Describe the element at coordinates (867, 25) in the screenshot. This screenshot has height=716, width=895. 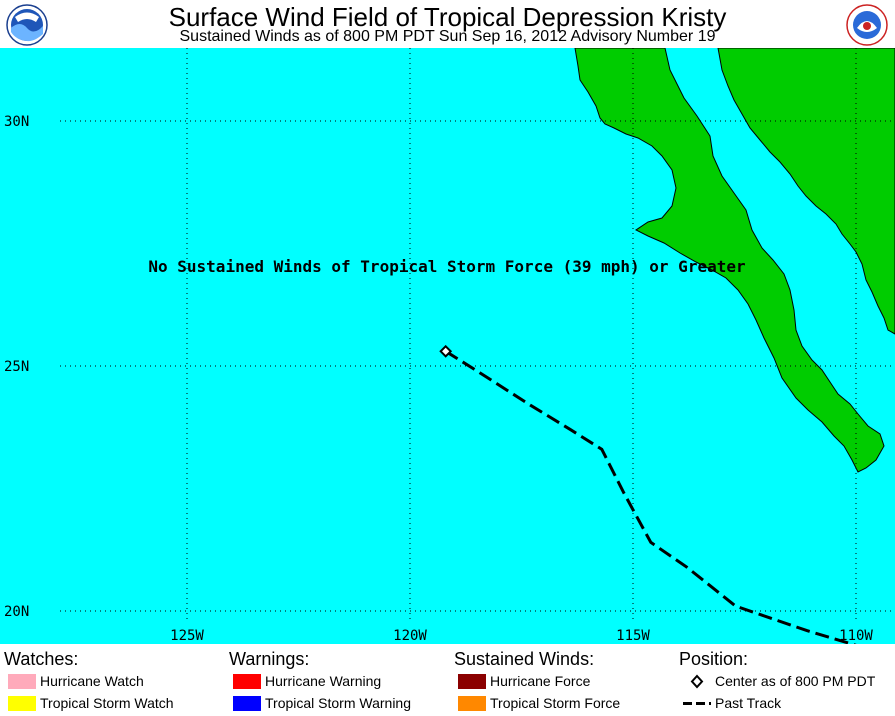
I see `nws-logo-icon` at that location.